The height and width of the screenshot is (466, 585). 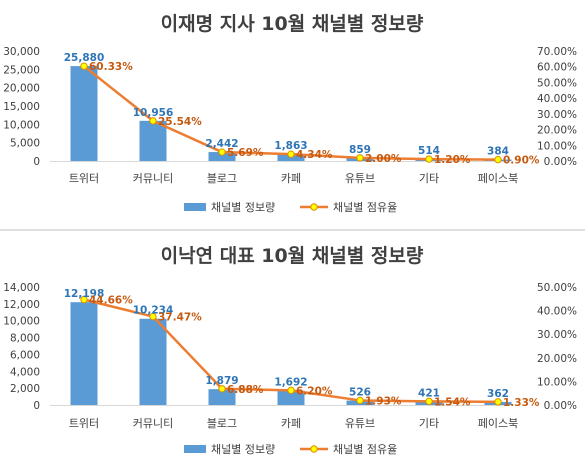 I want to click on bar-value-label: 526, so click(x=360, y=393).